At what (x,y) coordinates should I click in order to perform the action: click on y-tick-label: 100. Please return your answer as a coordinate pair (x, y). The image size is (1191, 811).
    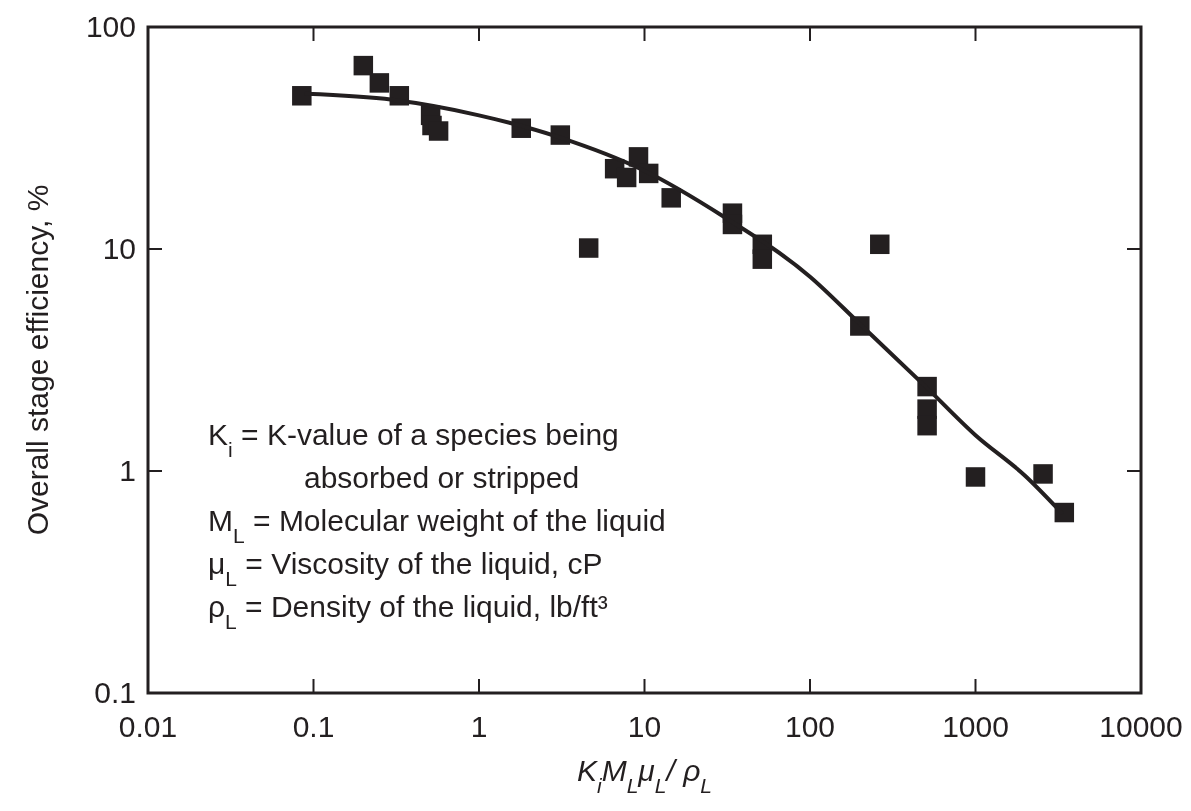
    Looking at the image, I should click on (110, 26).